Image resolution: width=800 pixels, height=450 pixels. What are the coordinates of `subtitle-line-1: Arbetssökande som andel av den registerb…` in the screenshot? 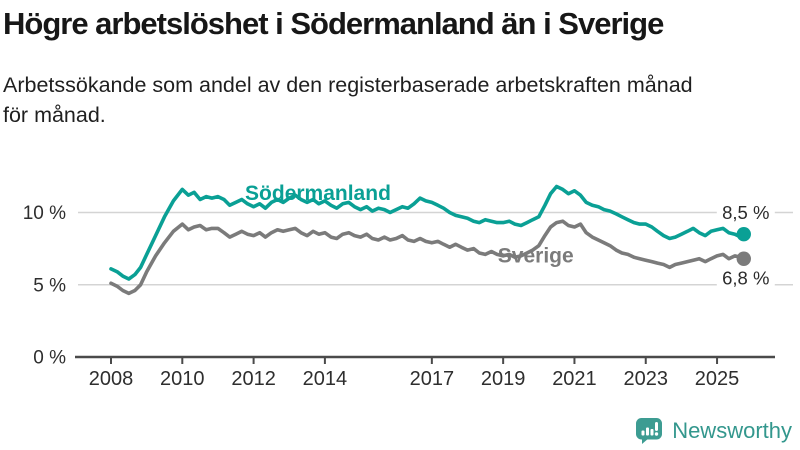 It's located at (348, 85).